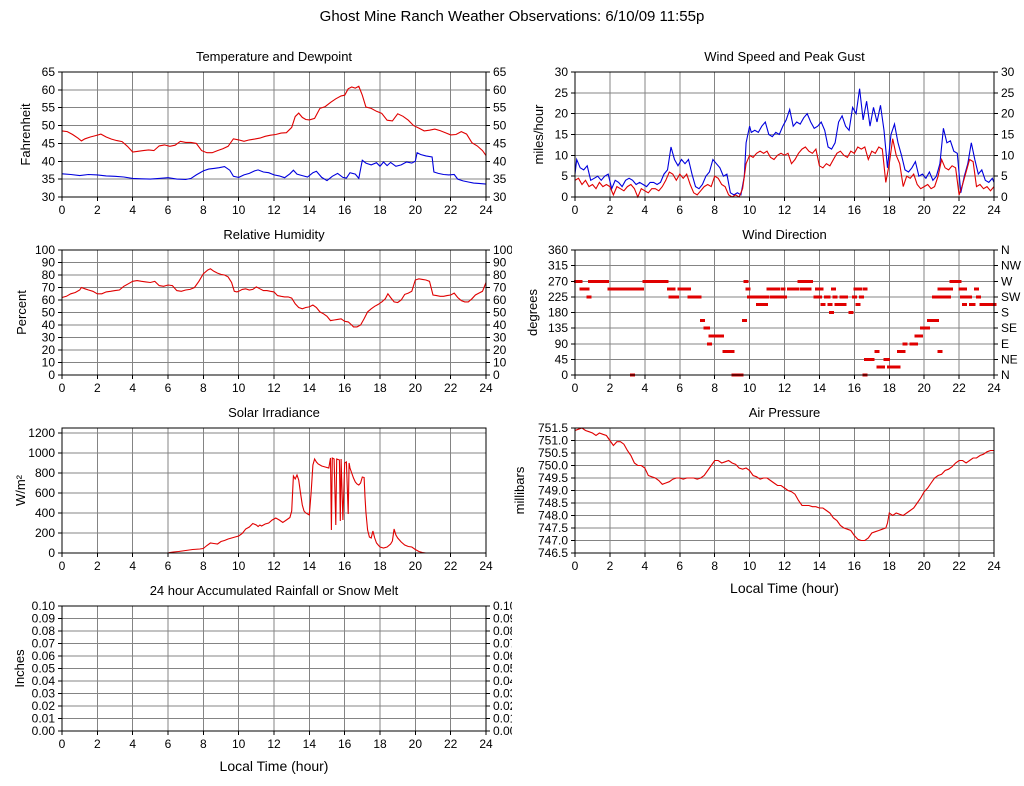 This screenshot has width=1024, height=786. Describe the element at coordinates (502, 250) in the screenshot. I see `svg-text: 100` at that location.